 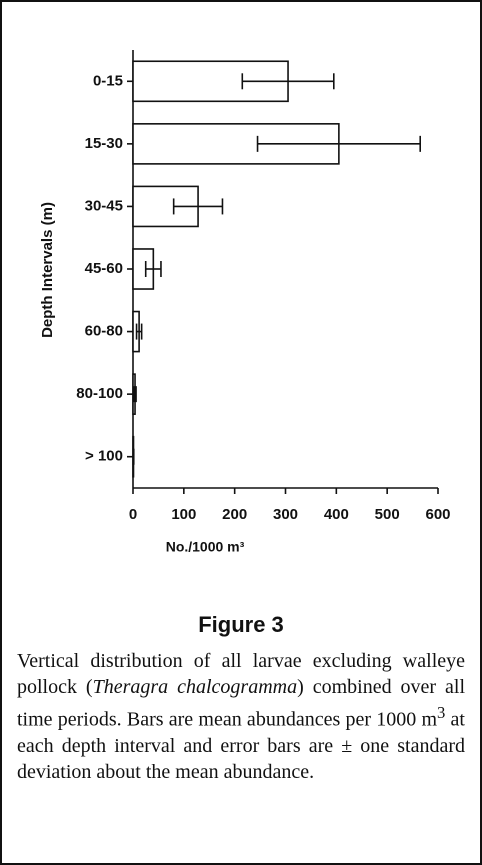 What do you see at coordinates (387, 514) in the screenshot?
I see `x-tick-label: 500` at bounding box center [387, 514].